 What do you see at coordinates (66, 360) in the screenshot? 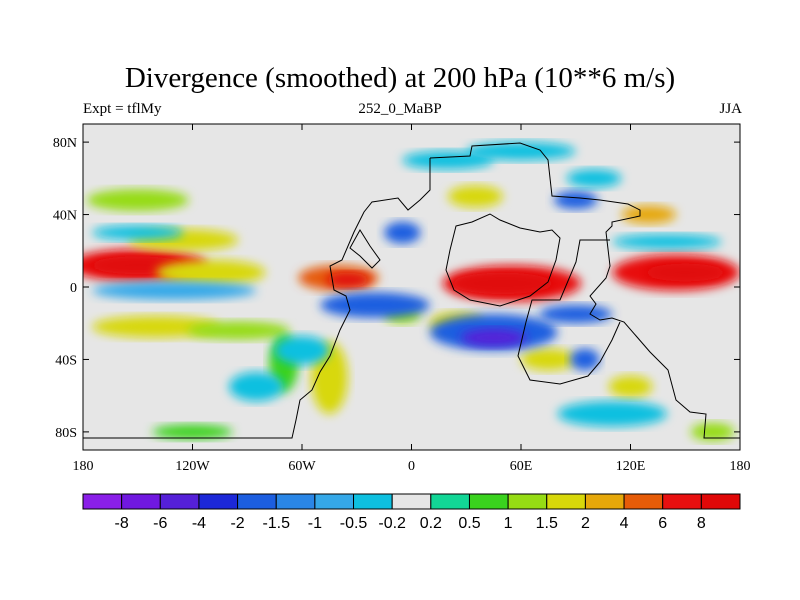
I see `y-tick-label: 40S` at bounding box center [66, 360].